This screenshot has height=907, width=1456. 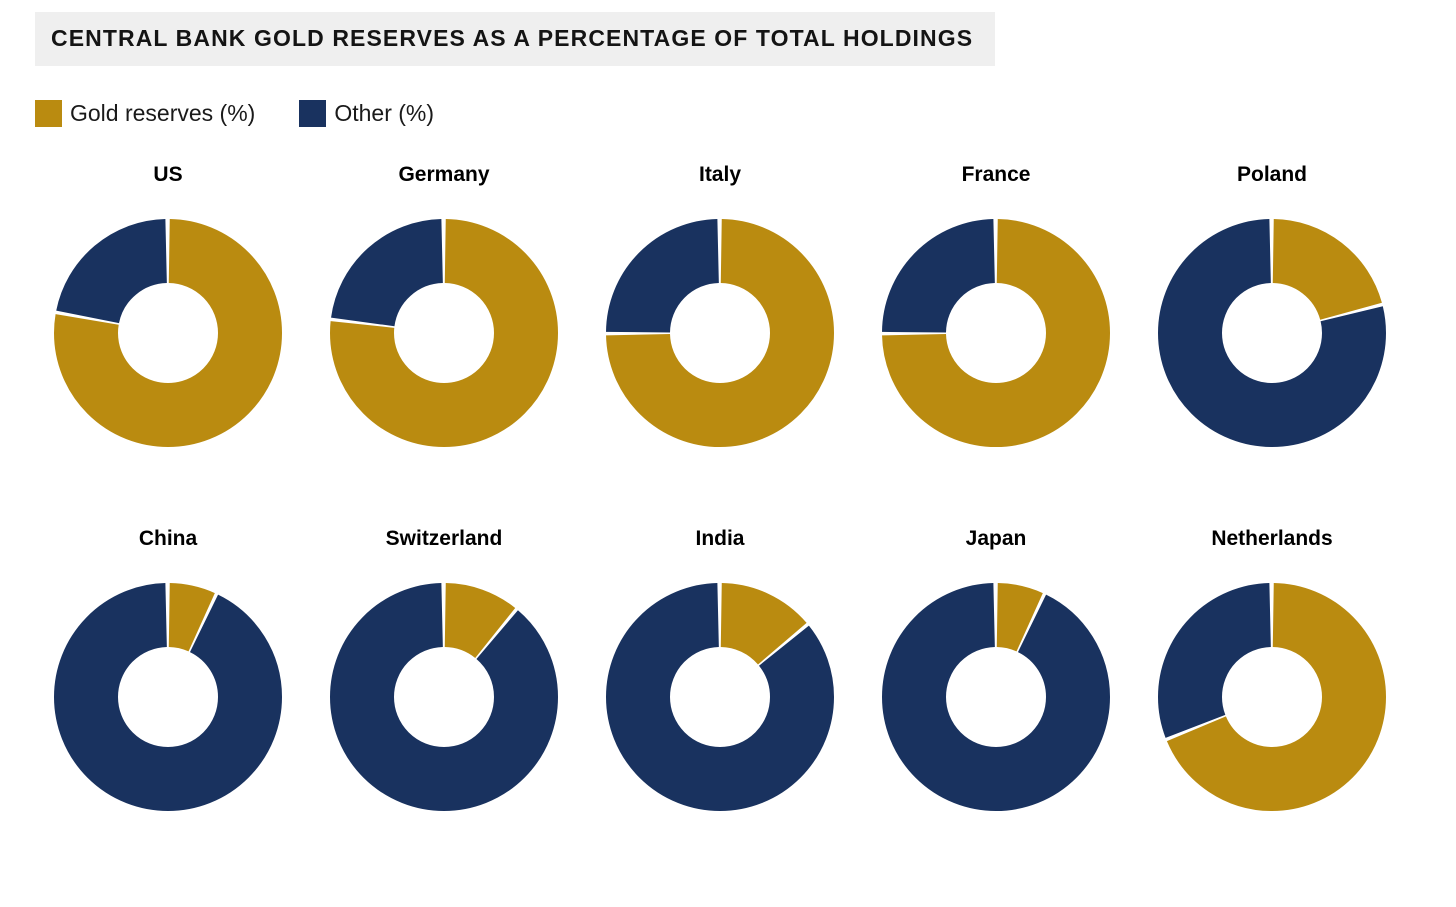 I want to click on donut-cell-netherlands: Netherlands, so click(x=1272, y=669).